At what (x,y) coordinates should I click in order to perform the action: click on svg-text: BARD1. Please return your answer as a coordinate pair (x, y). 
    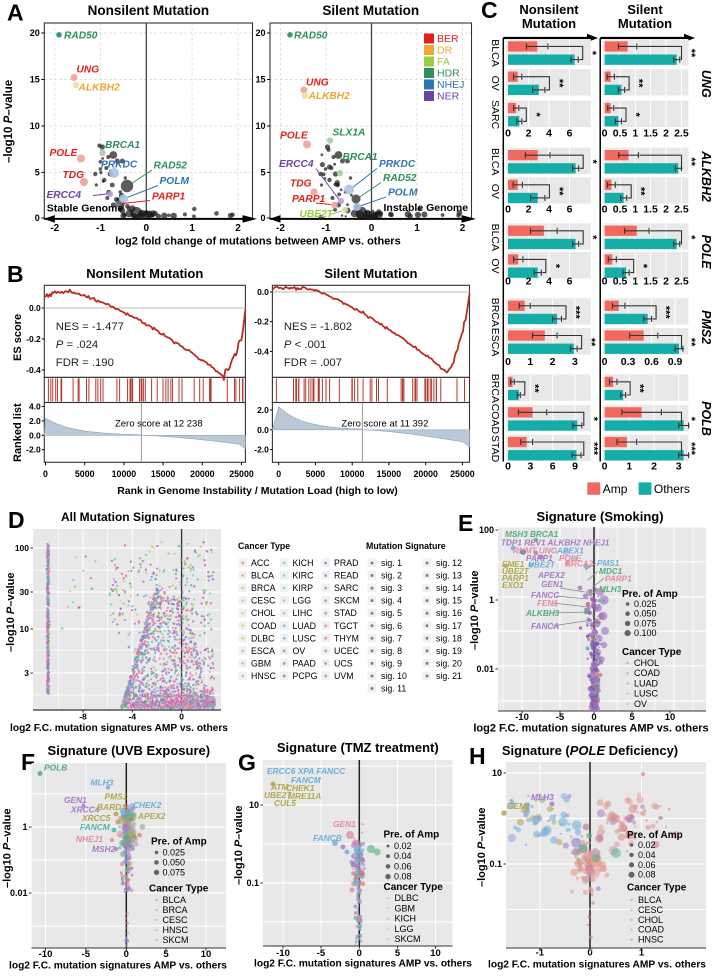
    Looking at the image, I should click on (111, 807).